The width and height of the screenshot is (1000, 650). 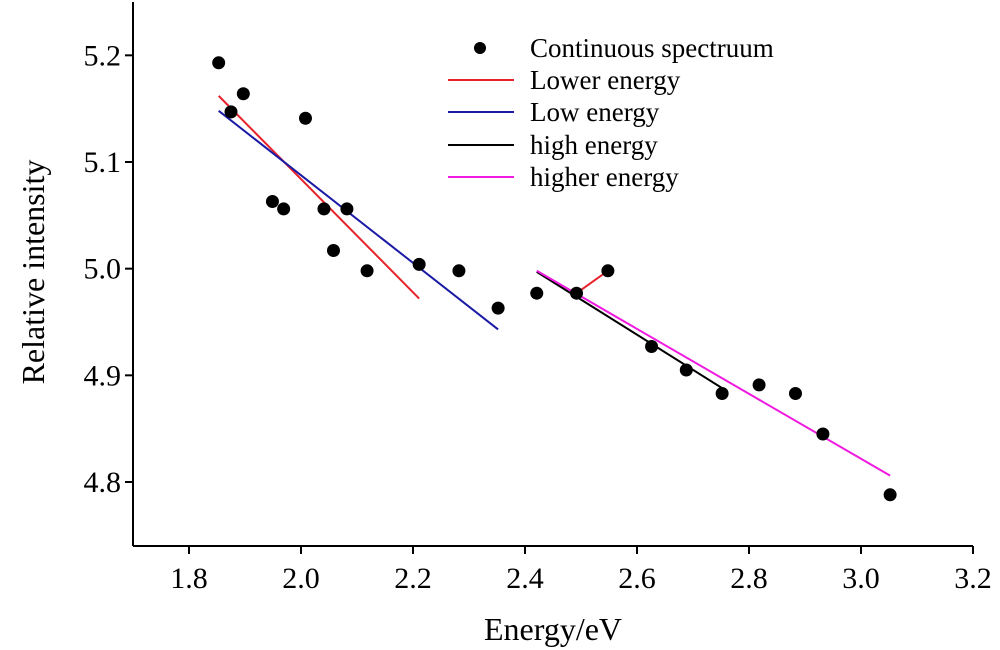 What do you see at coordinates (581, 570) in the screenshot?
I see `x-ticks: 1.8 2.0 2.2 2.4 2.6 2.8 3.0 3.2` at bounding box center [581, 570].